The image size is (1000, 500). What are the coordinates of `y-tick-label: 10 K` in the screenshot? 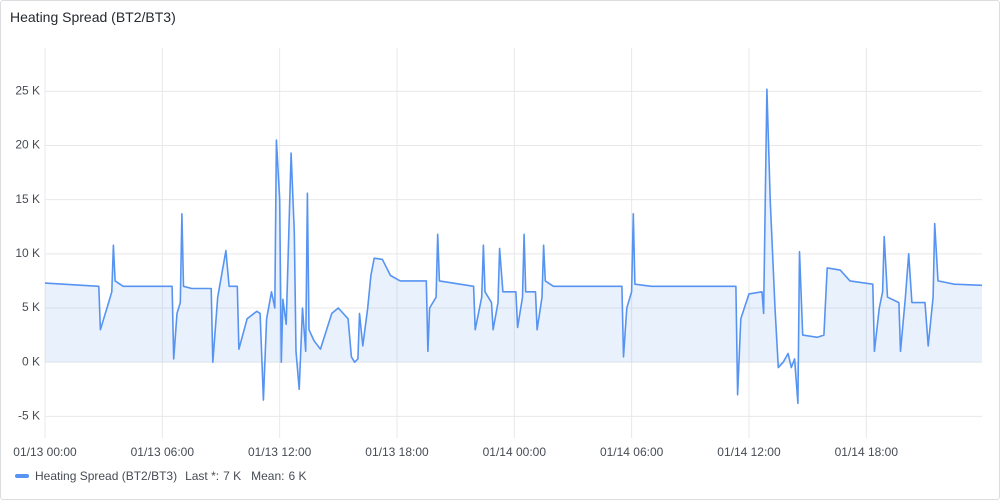 It's located at (27, 253).